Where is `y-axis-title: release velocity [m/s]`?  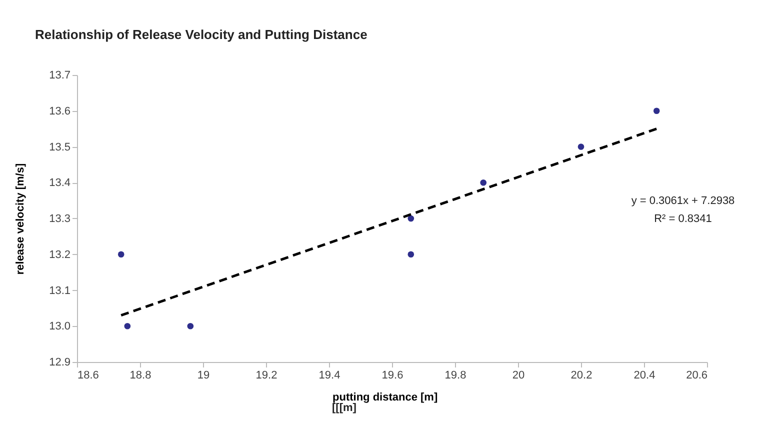
y-axis-title: release velocity [m/s] is located at coordinates (20, 219).